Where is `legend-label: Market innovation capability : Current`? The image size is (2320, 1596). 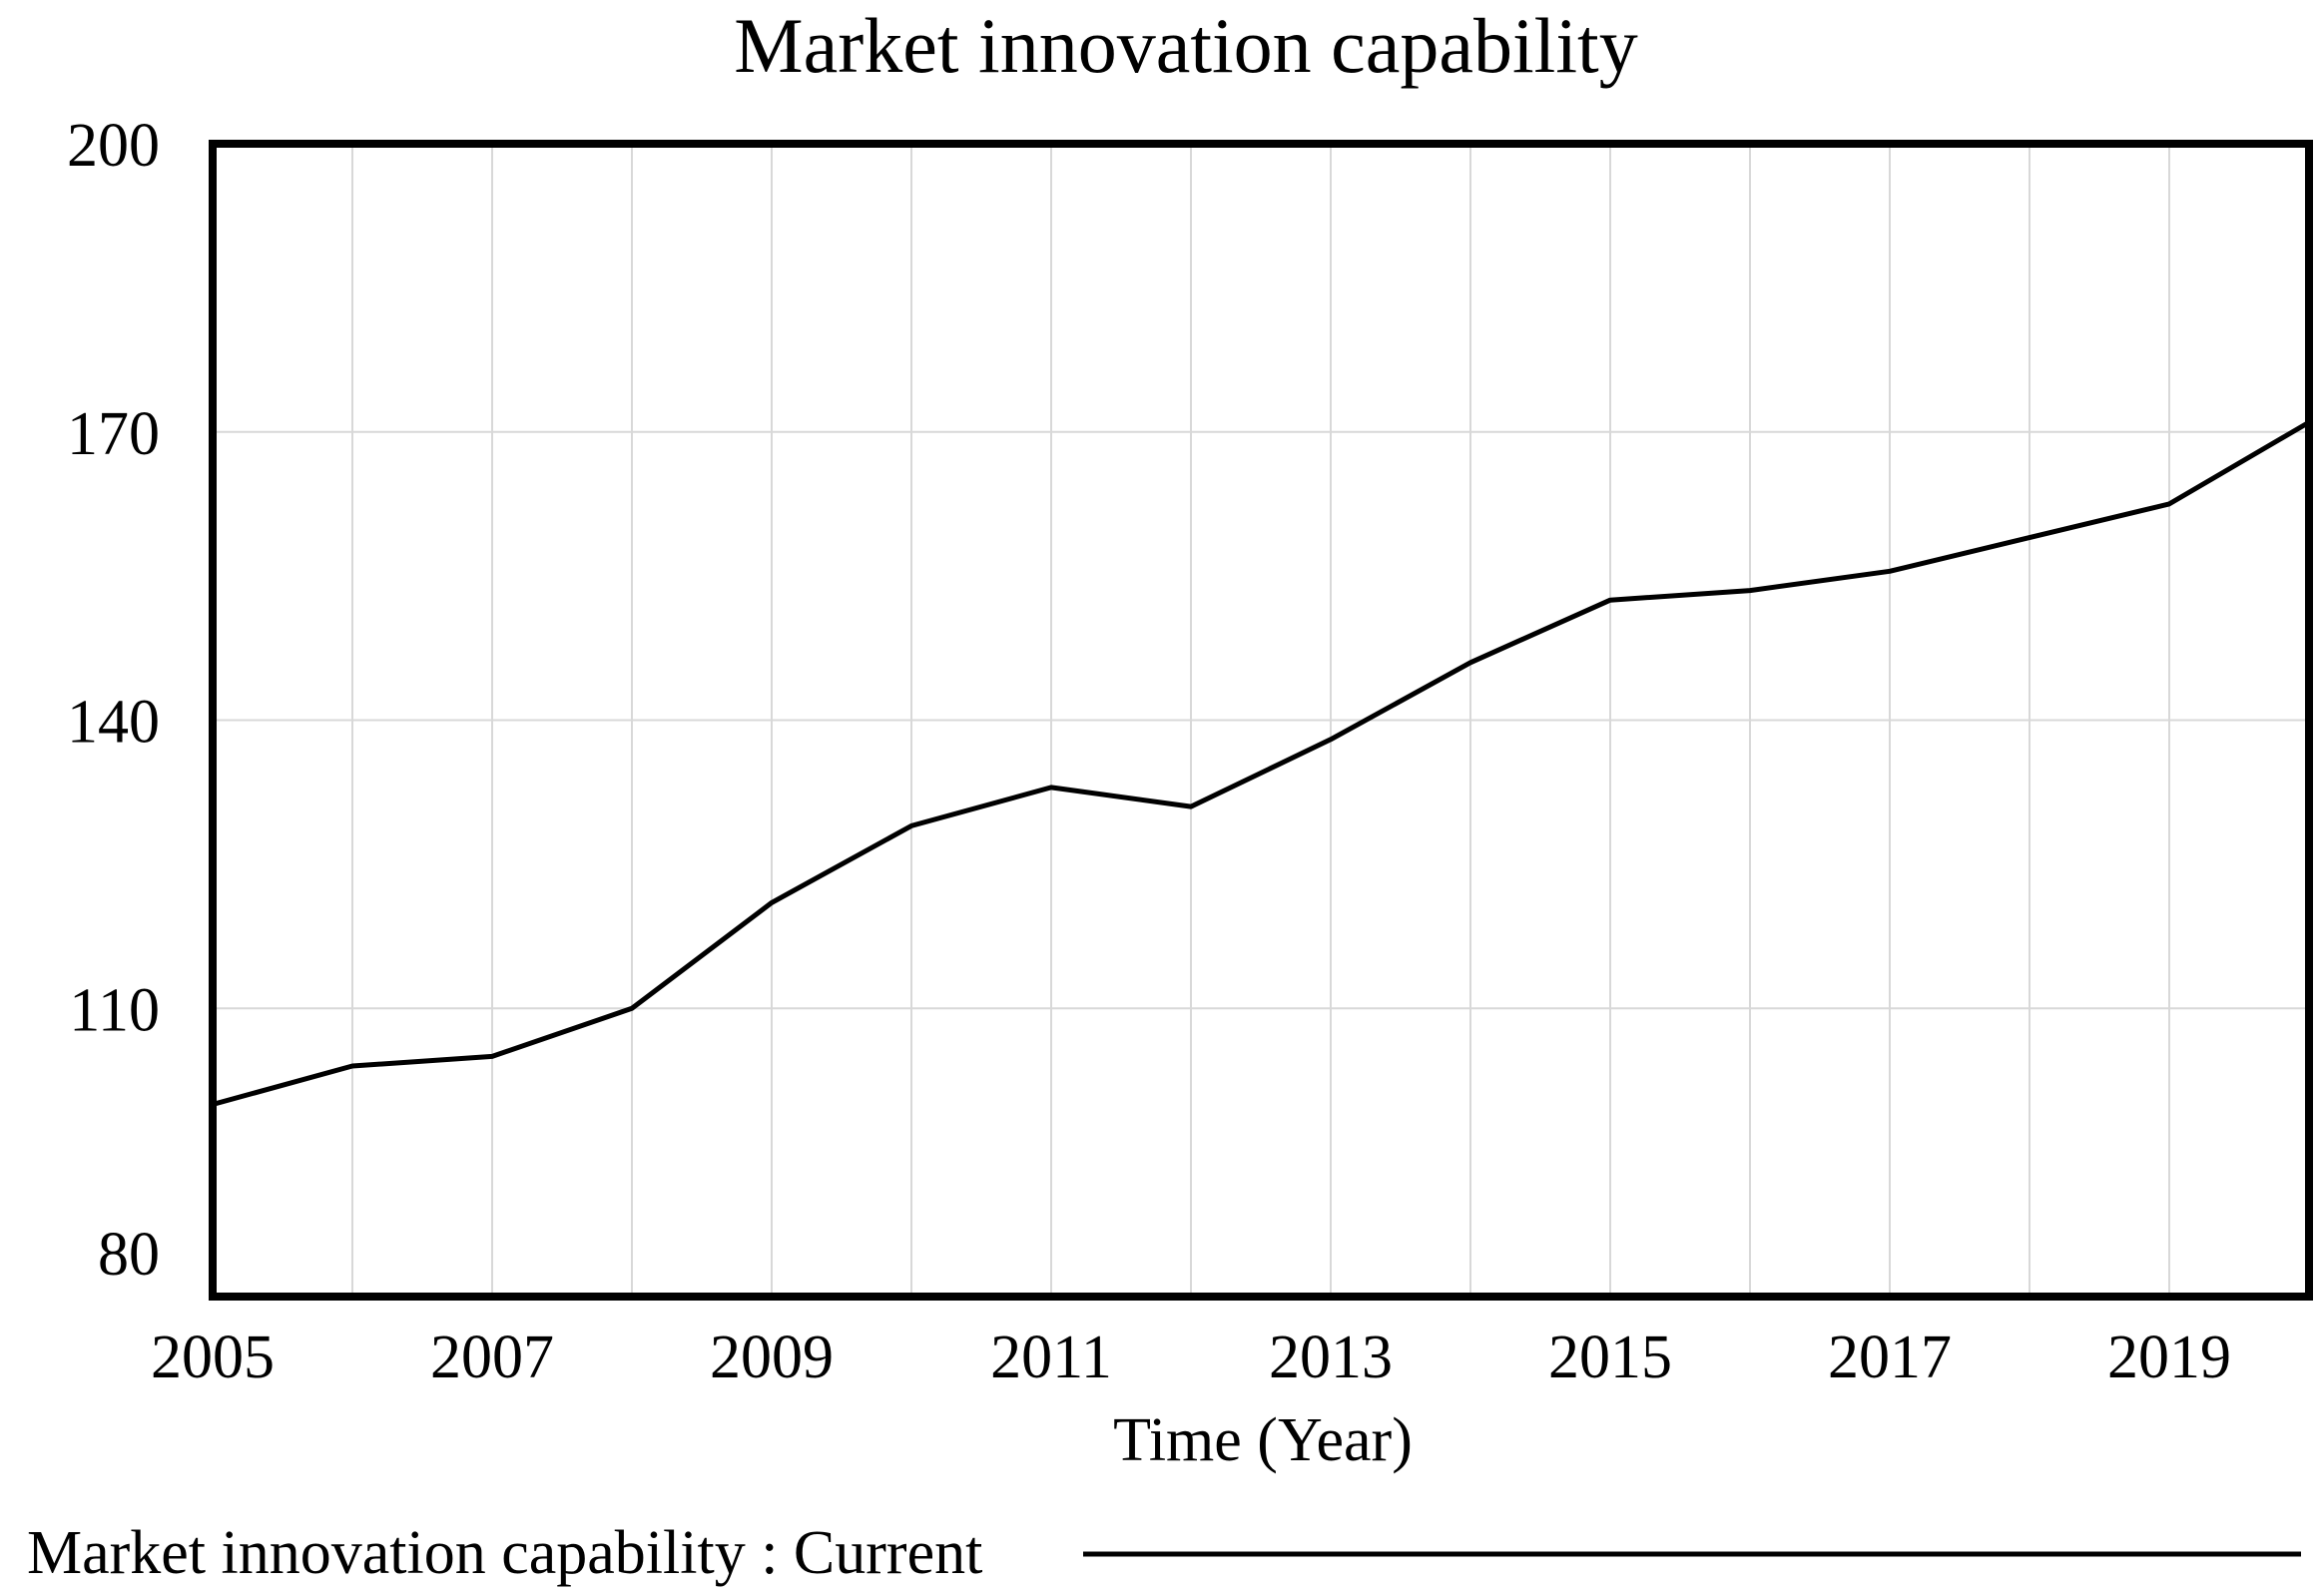
legend-label: Market innovation capability : Current is located at coordinates (504, 1553).